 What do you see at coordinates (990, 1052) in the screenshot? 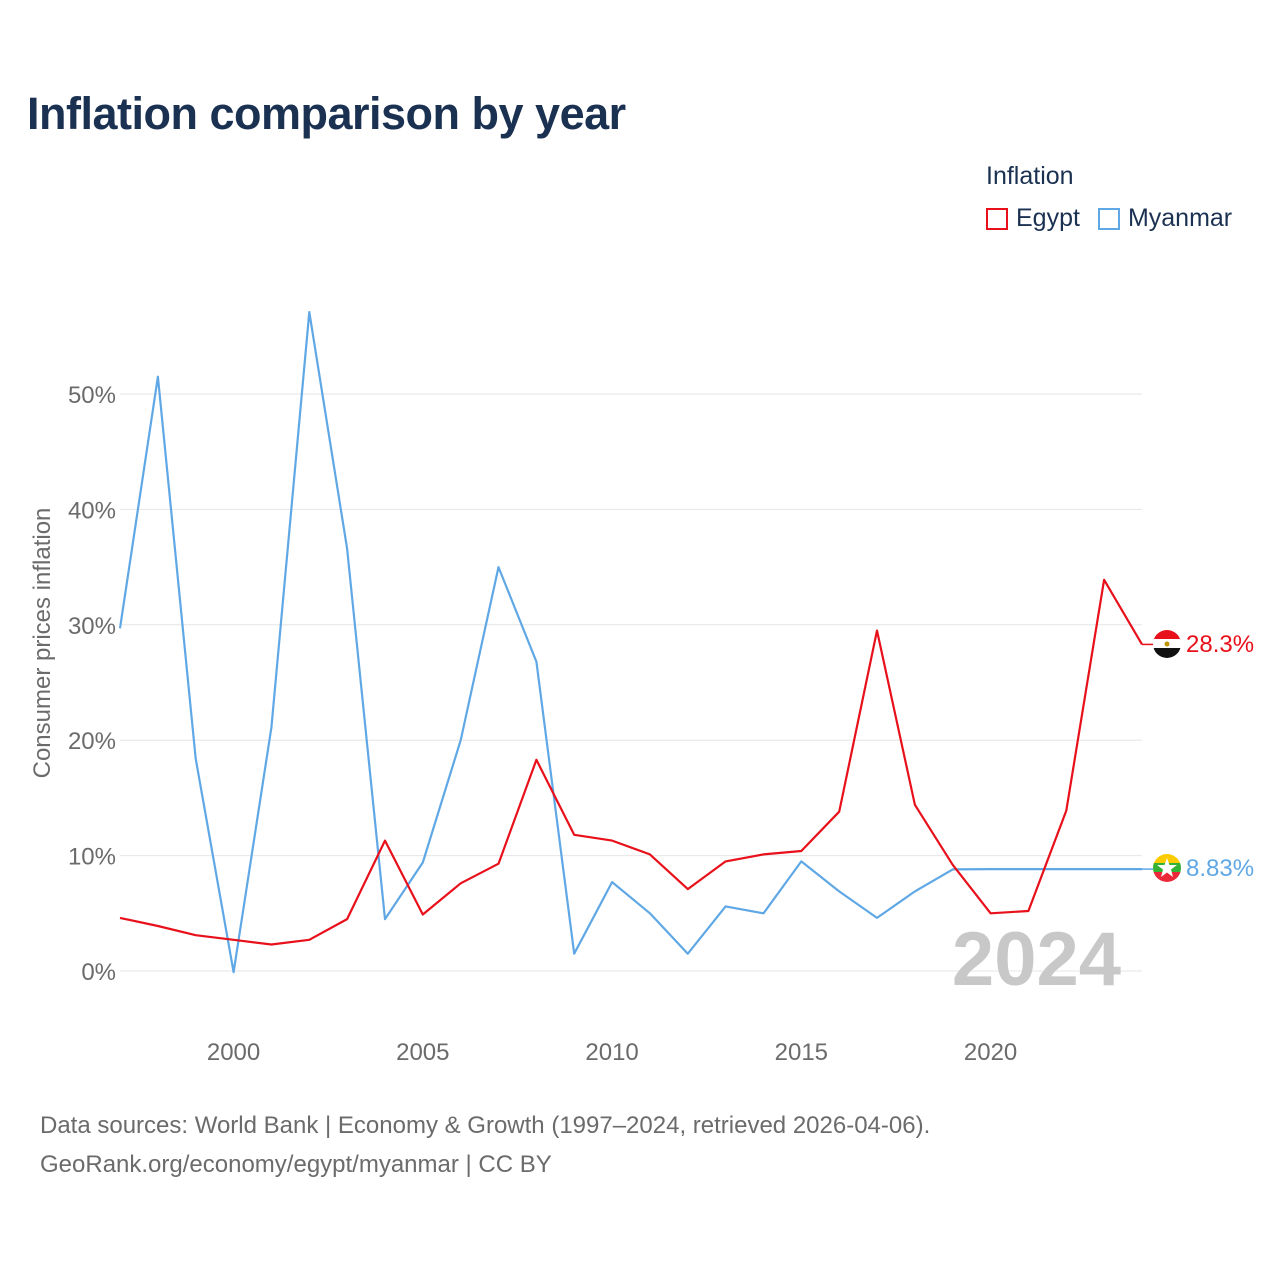
I see `x-tick-label: 2020` at bounding box center [990, 1052].